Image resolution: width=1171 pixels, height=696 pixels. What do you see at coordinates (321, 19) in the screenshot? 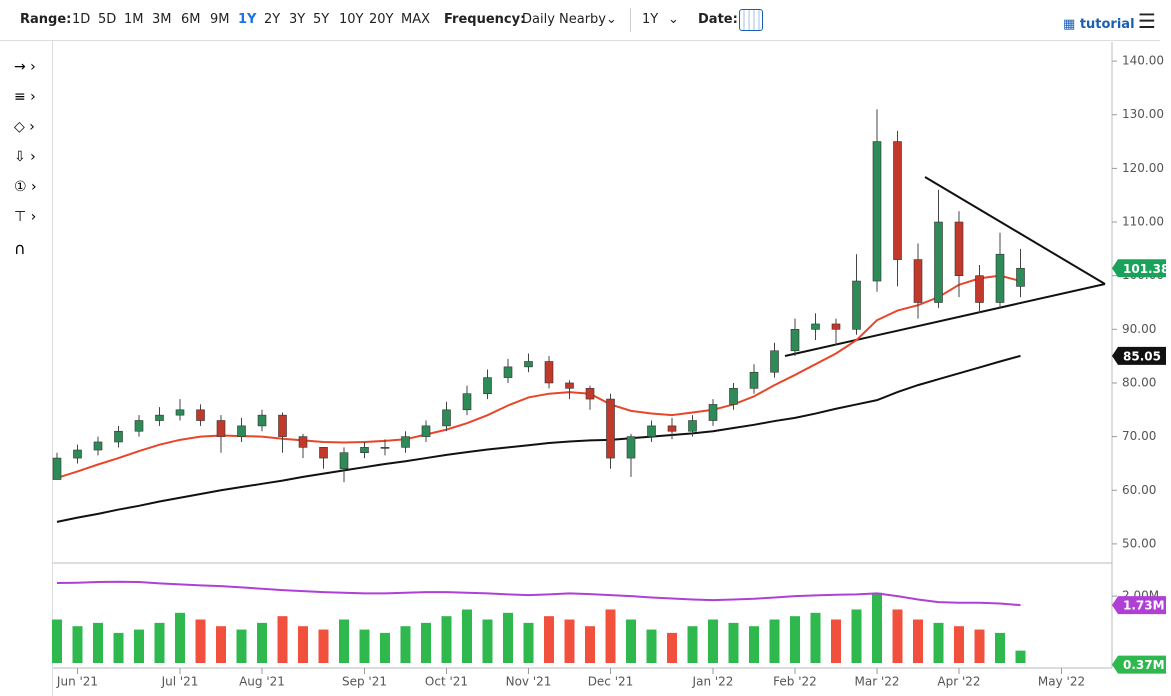
I see `range-button: 5Y` at bounding box center [321, 19].